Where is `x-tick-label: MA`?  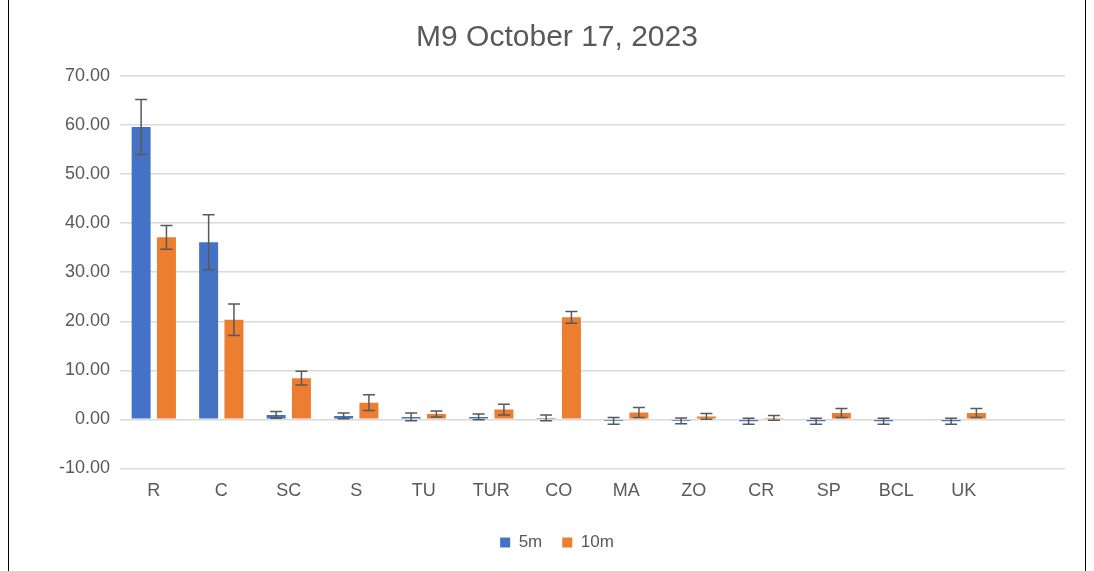
x-tick-label: MA is located at coordinates (626, 490).